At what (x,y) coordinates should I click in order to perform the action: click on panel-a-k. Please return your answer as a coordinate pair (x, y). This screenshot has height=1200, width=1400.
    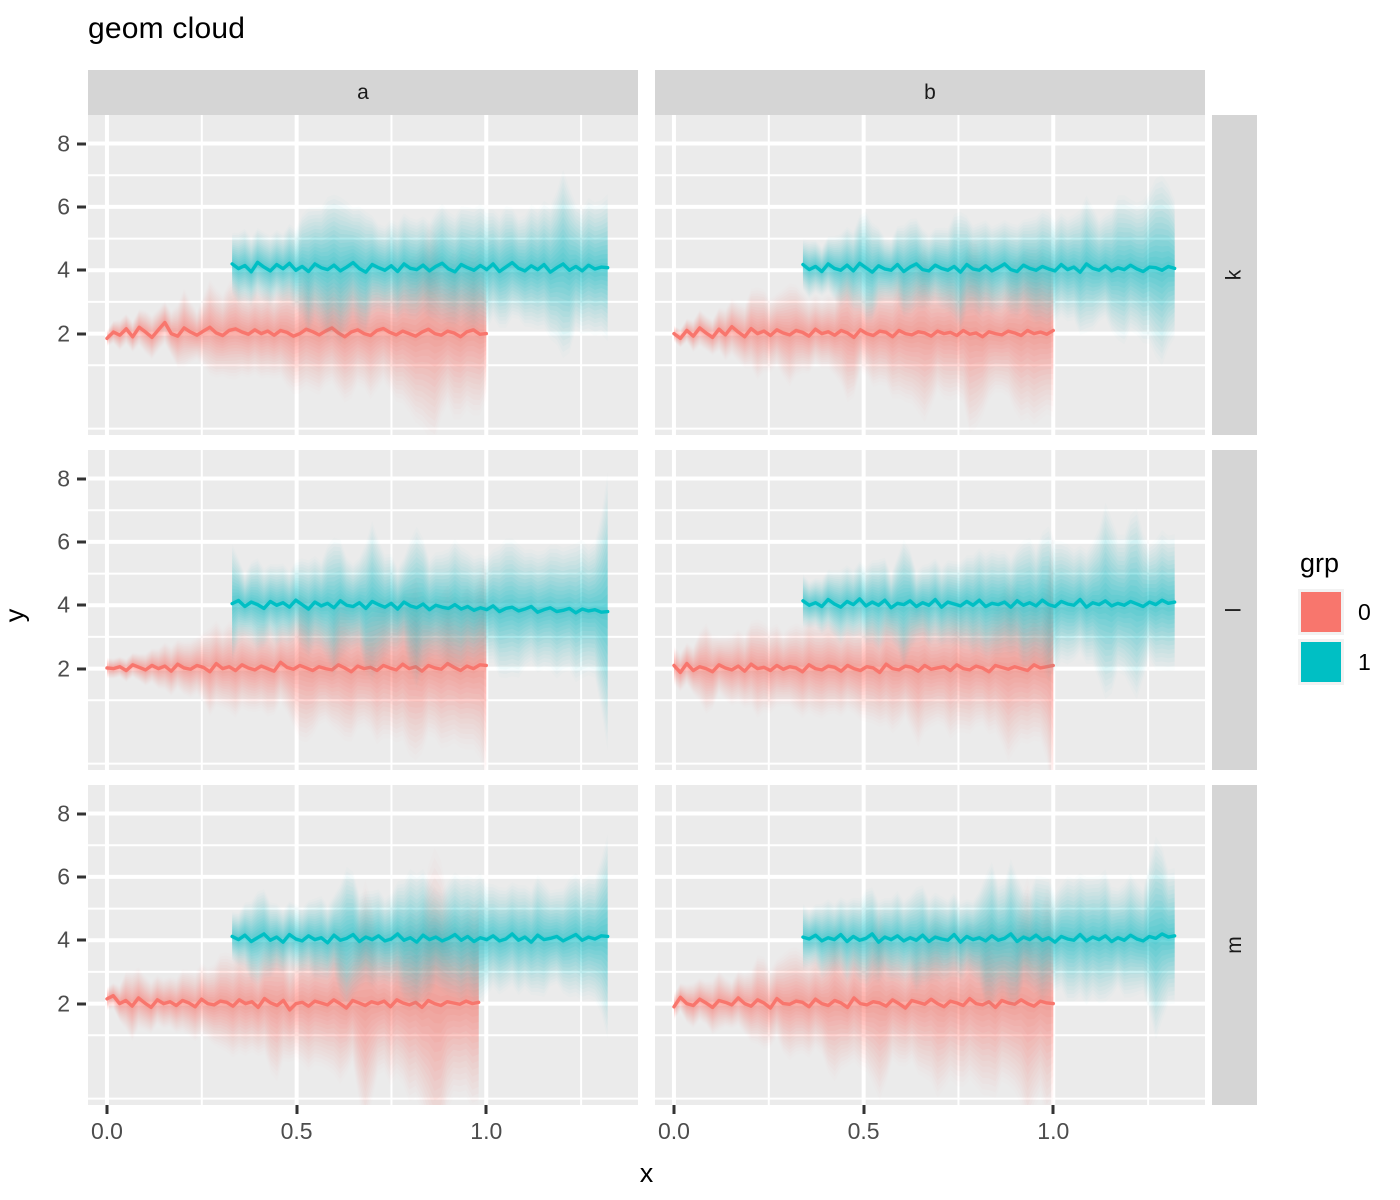
    Looking at the image, I should click on (363, 275).